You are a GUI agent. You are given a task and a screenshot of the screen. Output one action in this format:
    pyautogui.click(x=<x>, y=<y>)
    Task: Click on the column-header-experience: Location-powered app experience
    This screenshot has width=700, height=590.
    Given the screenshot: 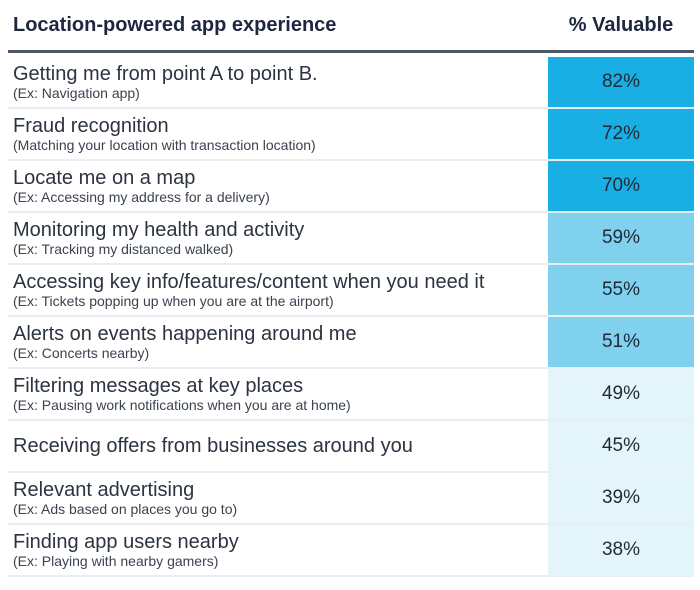 What is the action you would take?
    pyautogui.click(x=175, y=24)
    